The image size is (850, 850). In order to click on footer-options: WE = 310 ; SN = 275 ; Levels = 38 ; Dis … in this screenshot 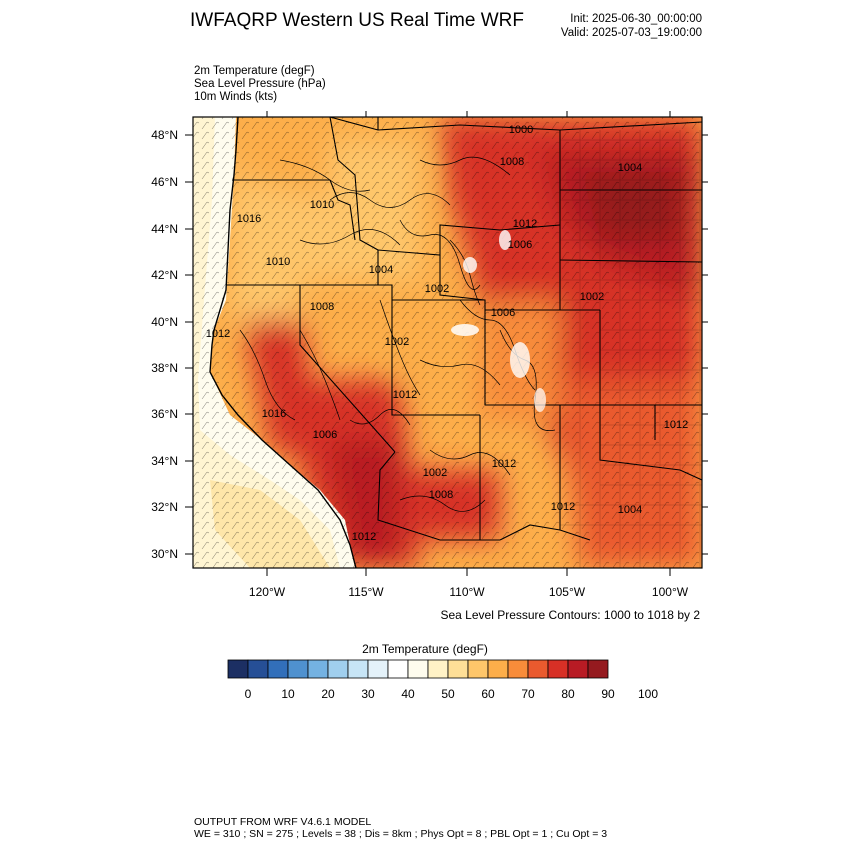, I will do `click(401, 834)`.